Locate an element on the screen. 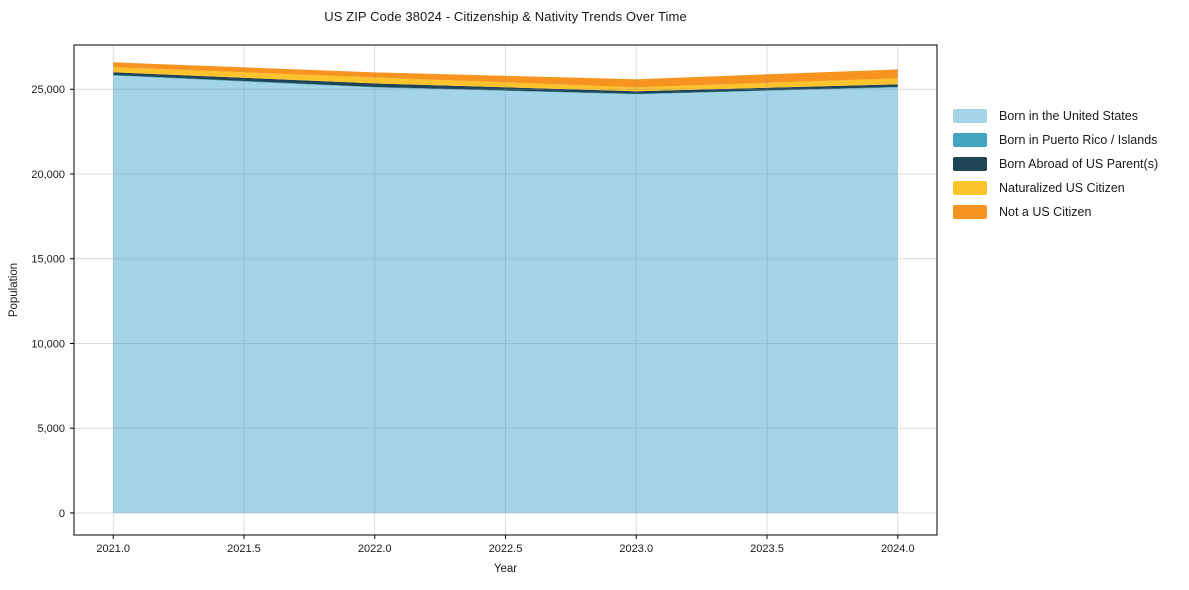 Image resolution: width=1189 pixels, height=590 pixels. area-not-a-us-citizen is located at coordinates (505, 75).